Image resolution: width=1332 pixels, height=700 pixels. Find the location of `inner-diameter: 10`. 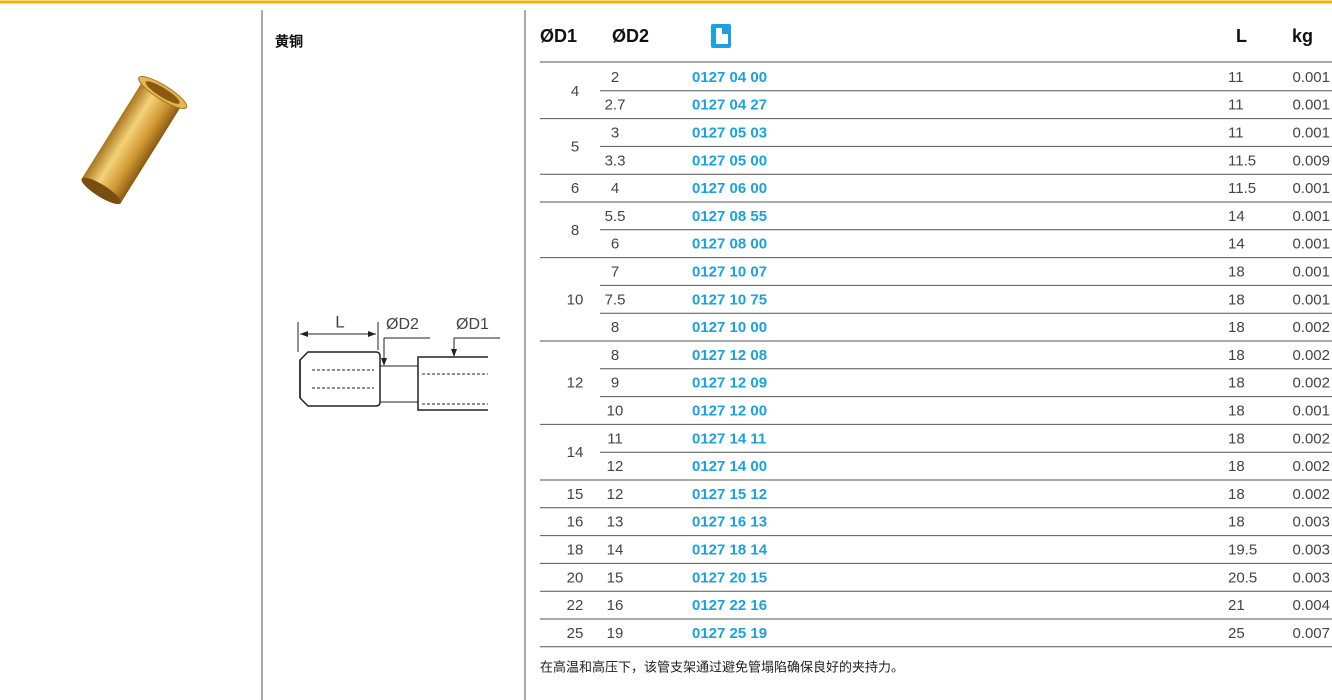

inner-diameter: 10 is located at coordinates (615, 410).